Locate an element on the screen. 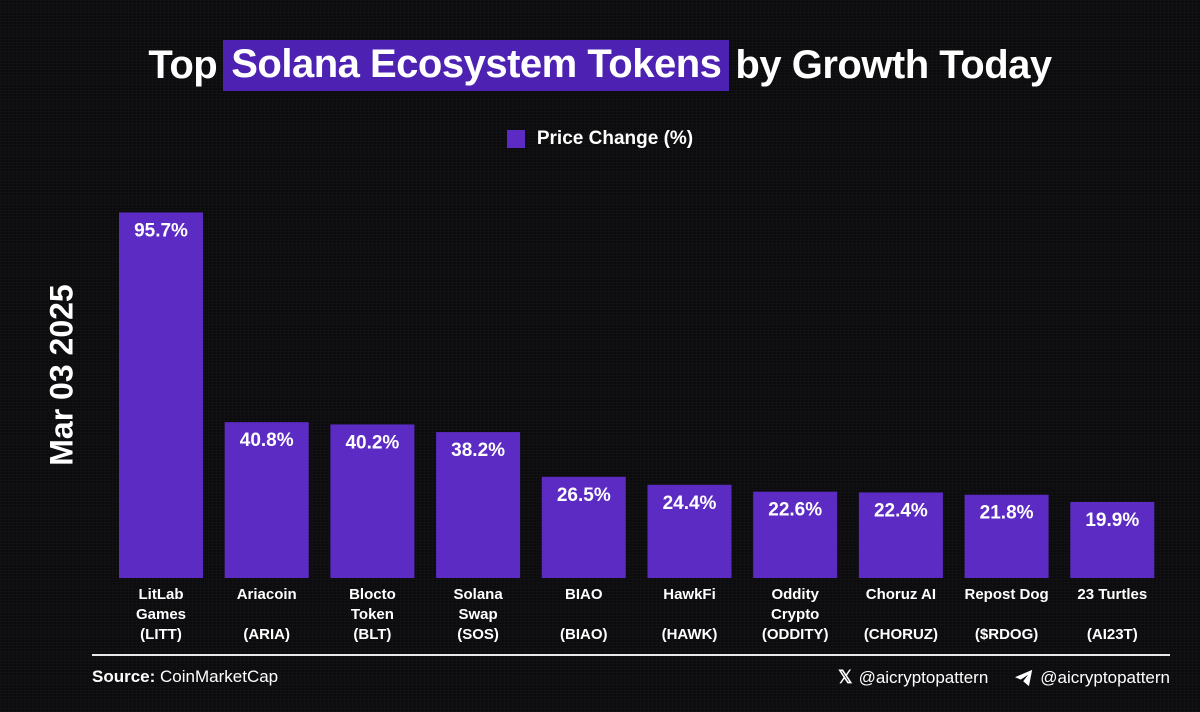 The width and height of the screenshot is (1200, 712). category-label-5-0: HawkFi is located at coordinates (689, 594).